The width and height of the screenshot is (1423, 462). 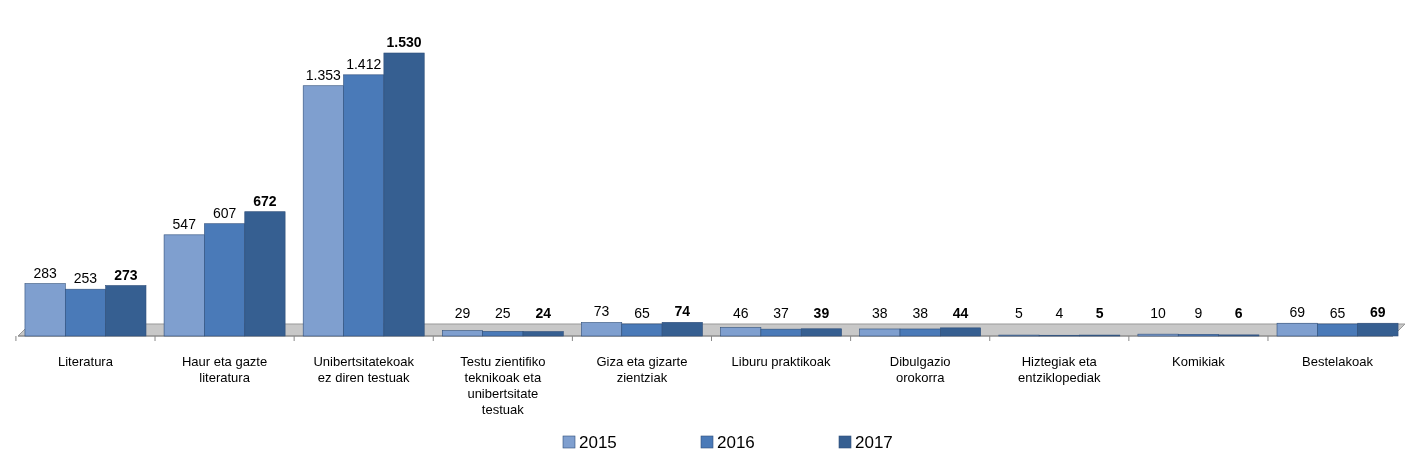 I want to click on data-label: 4, so click(x=1059, y=313).